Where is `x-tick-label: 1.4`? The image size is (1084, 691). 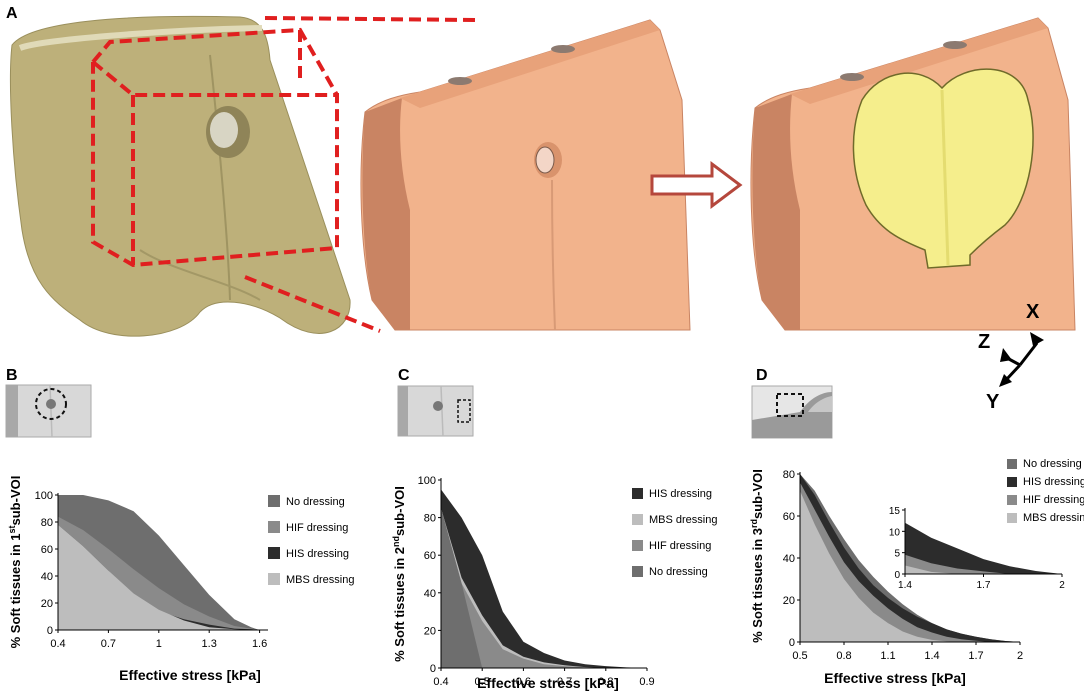
x-tick-label: 1.4 is located at coordinates (905, 585).